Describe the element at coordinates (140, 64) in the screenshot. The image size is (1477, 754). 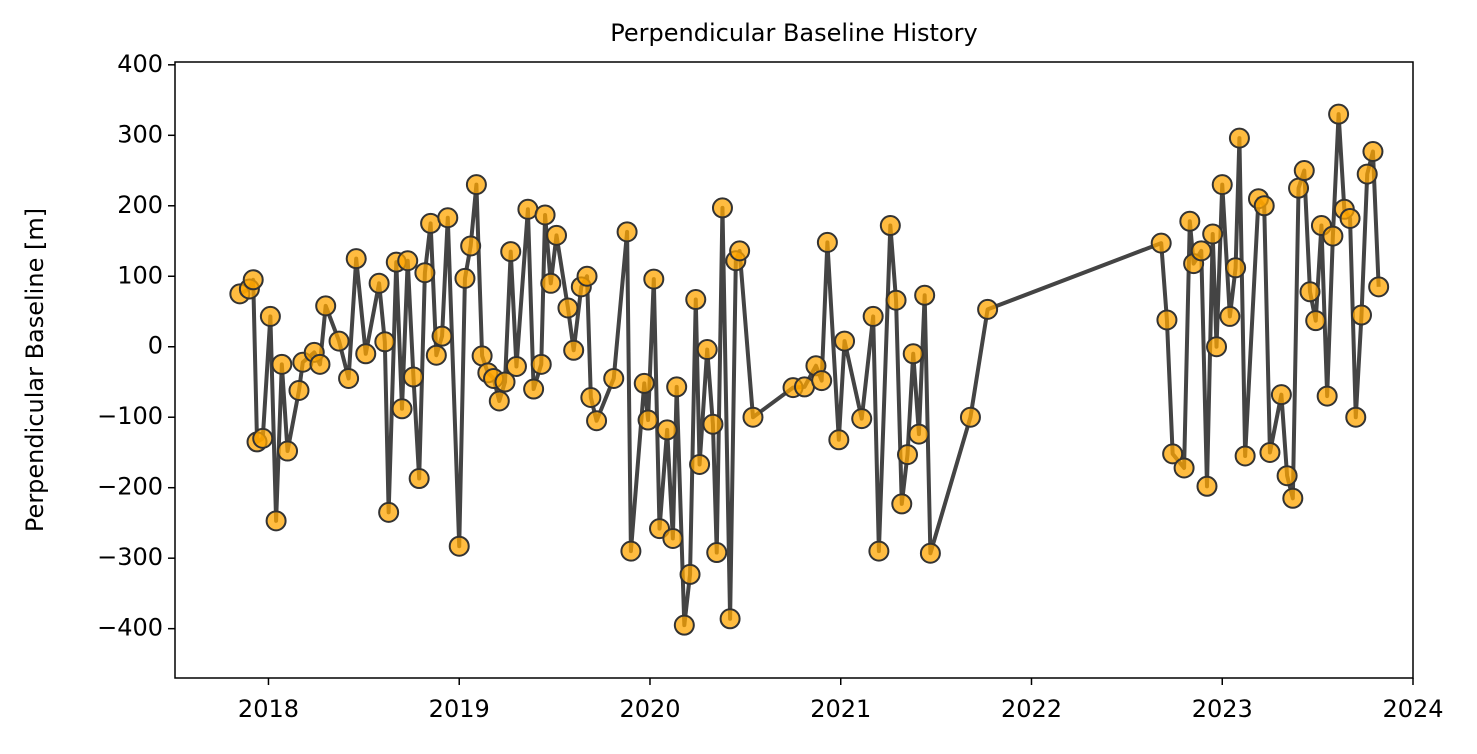
I see `y-tick-label: 400` at that location.